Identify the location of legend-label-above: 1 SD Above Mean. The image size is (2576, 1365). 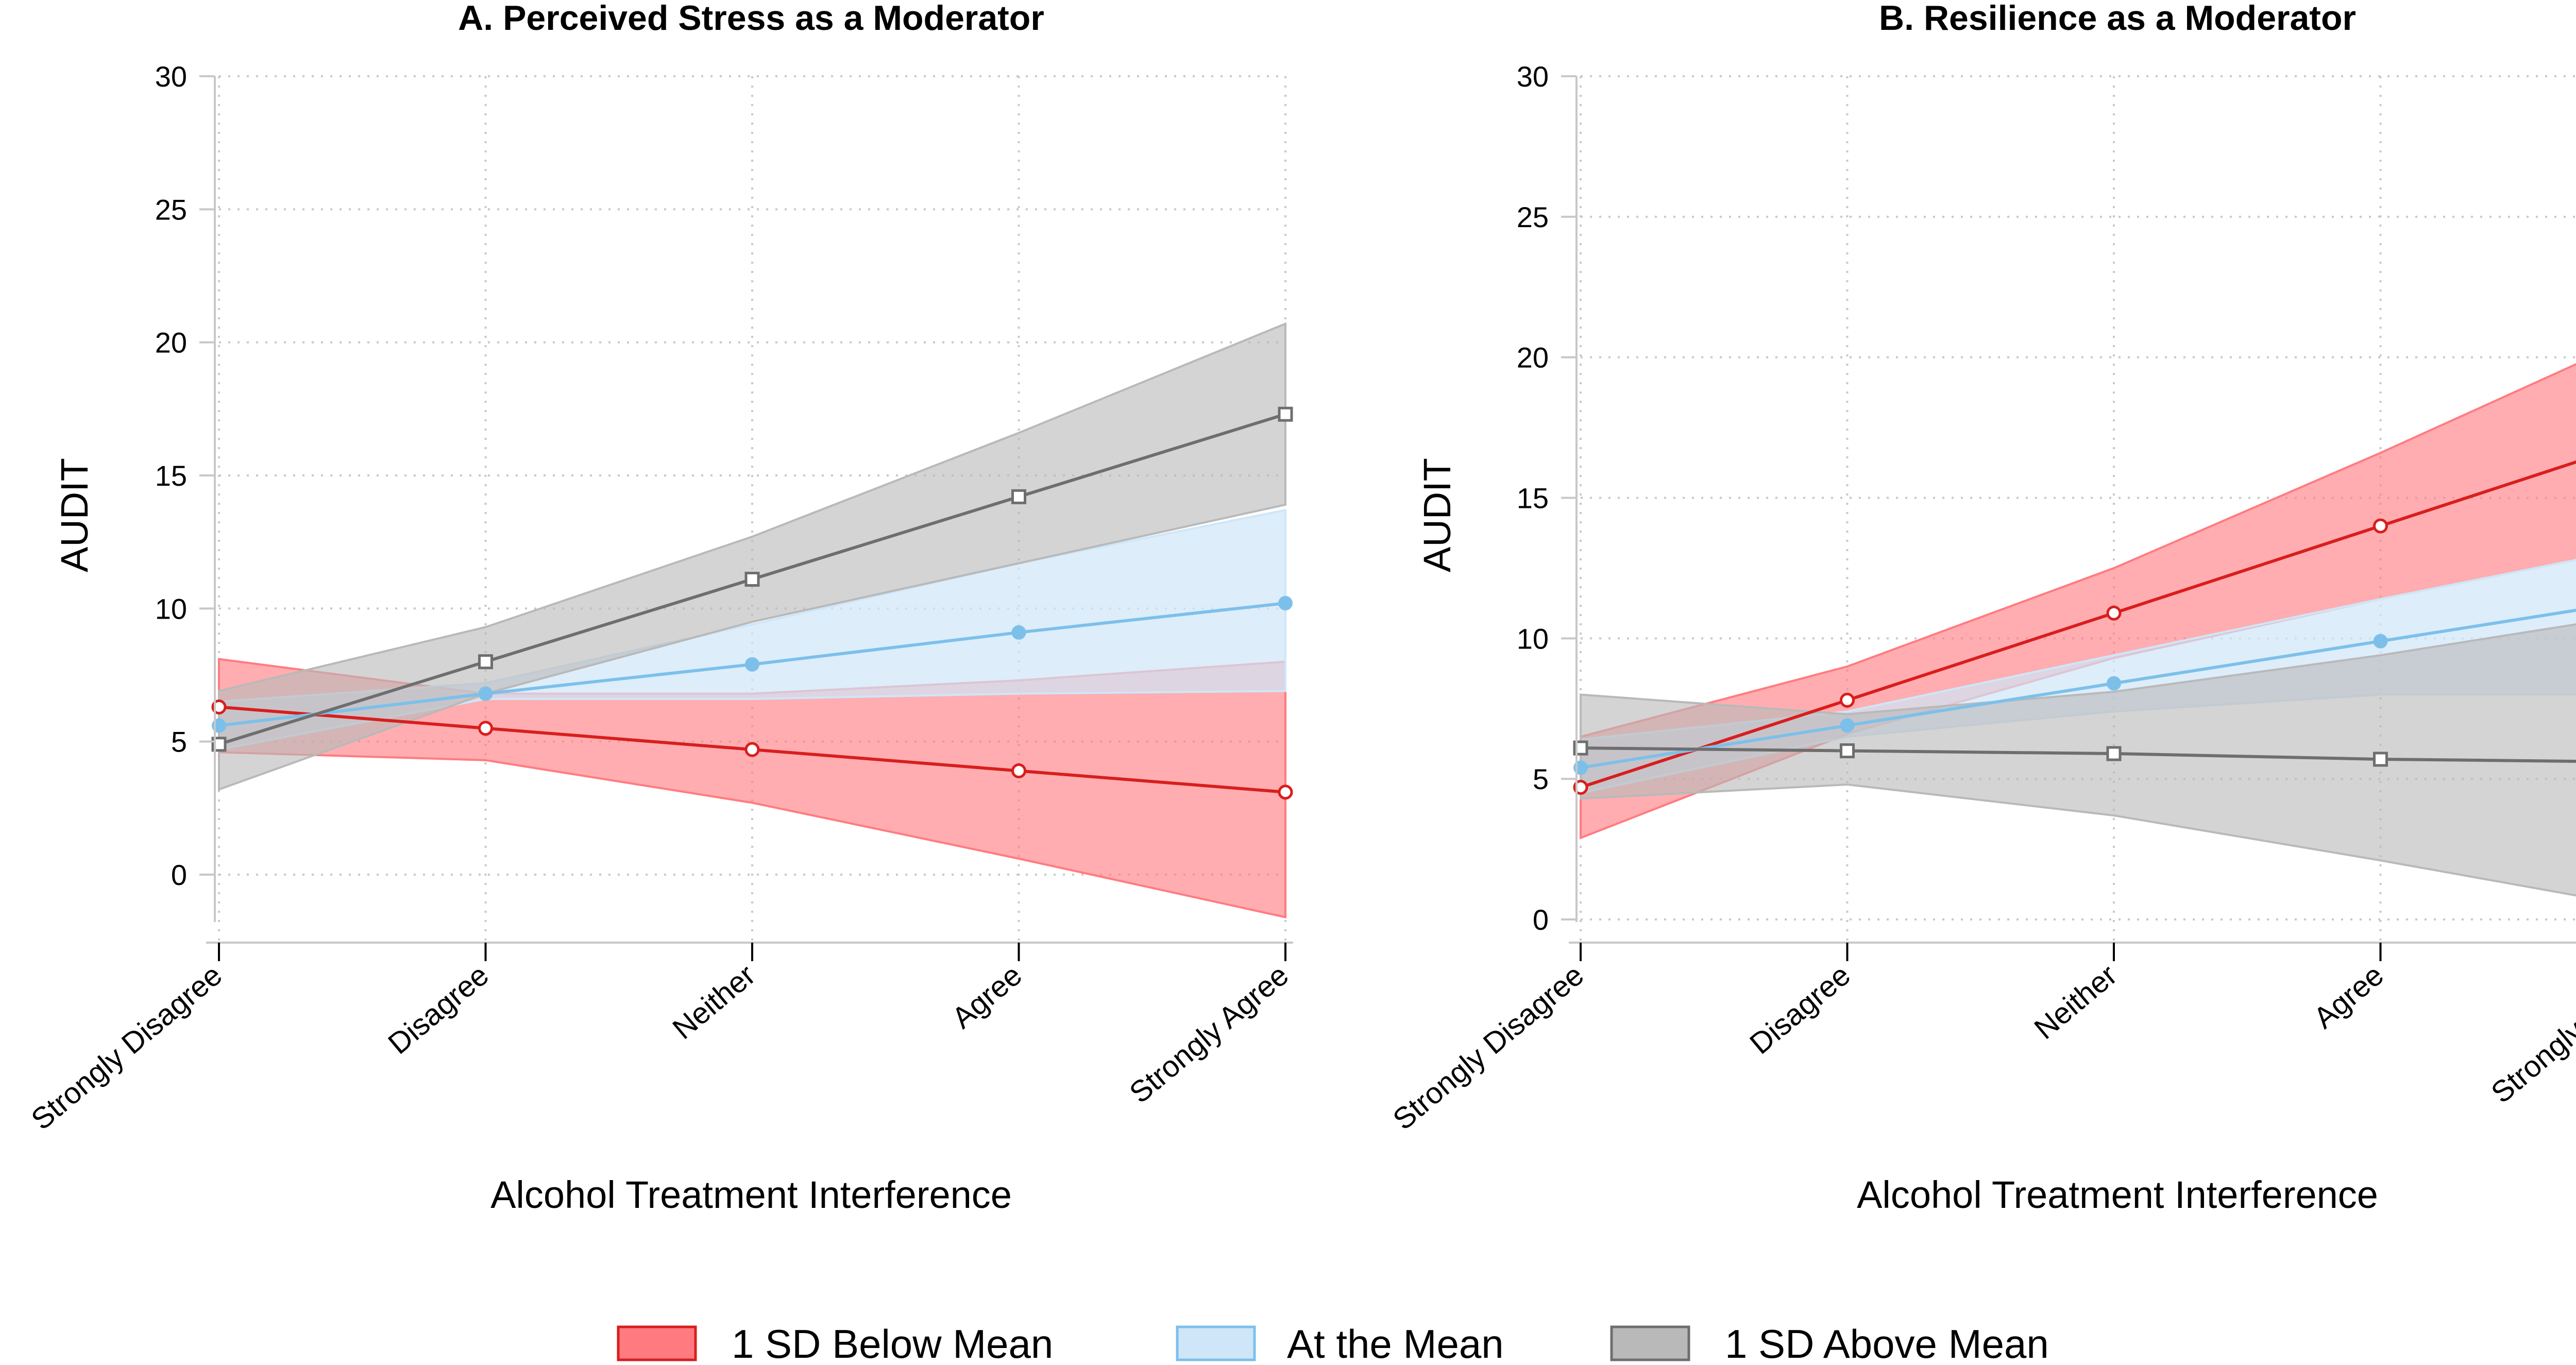
(1887, 1343).